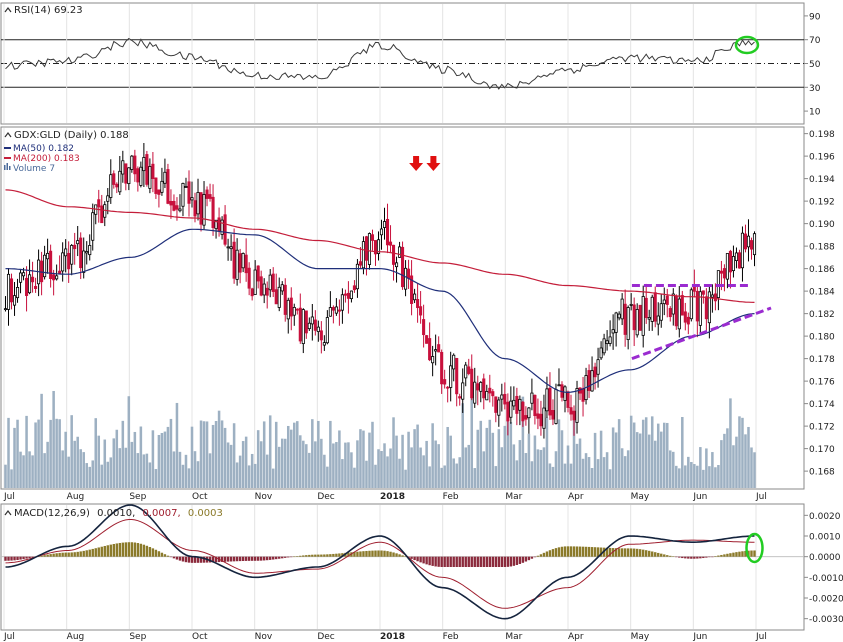  What do you see at coordinates (380, 63) in the screenshot?
I see `rsi-line` at bounding box center [380, 63].